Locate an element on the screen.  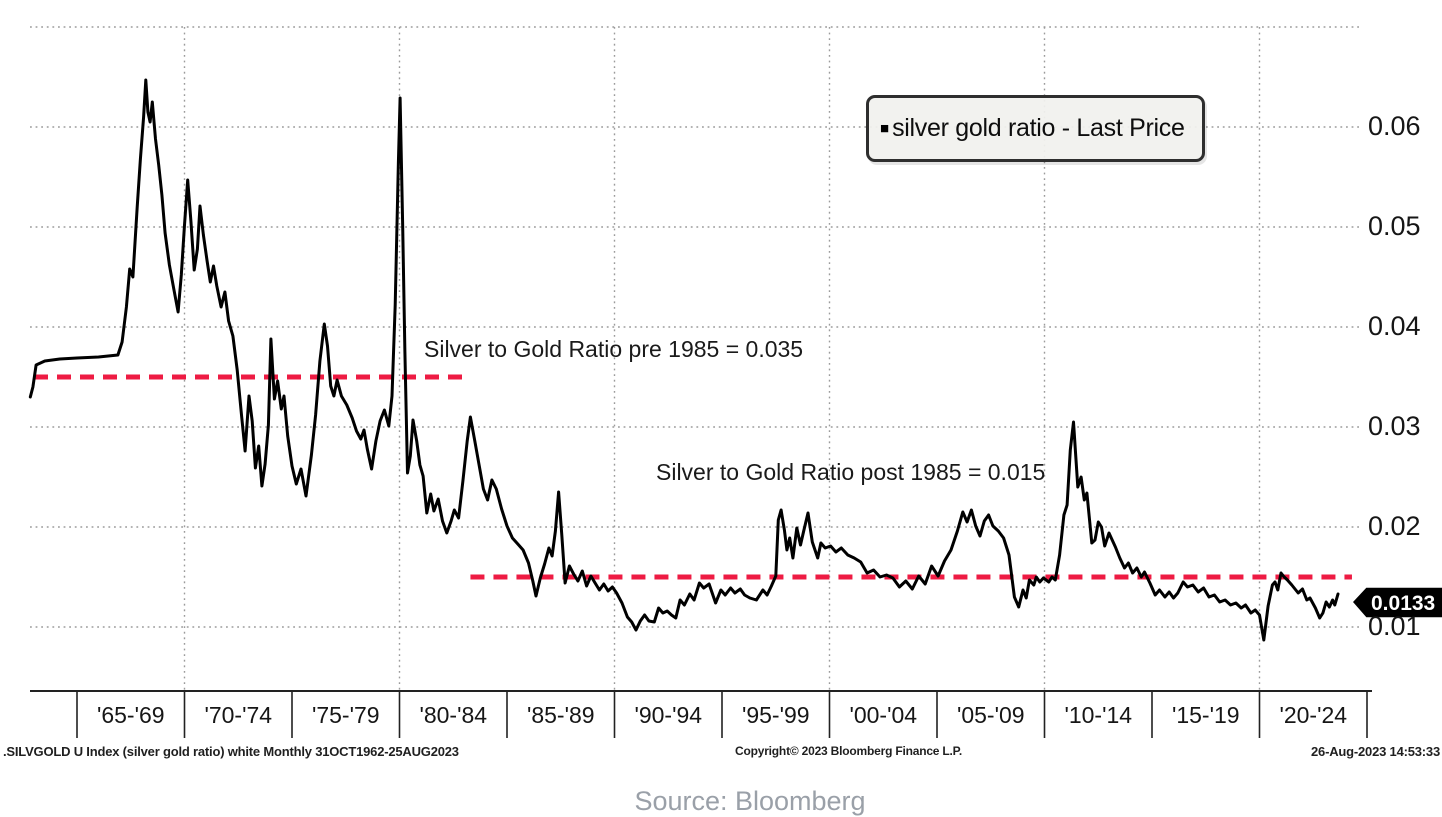
x-axis-label: '00-'04 is located at coordinates (883, 715).